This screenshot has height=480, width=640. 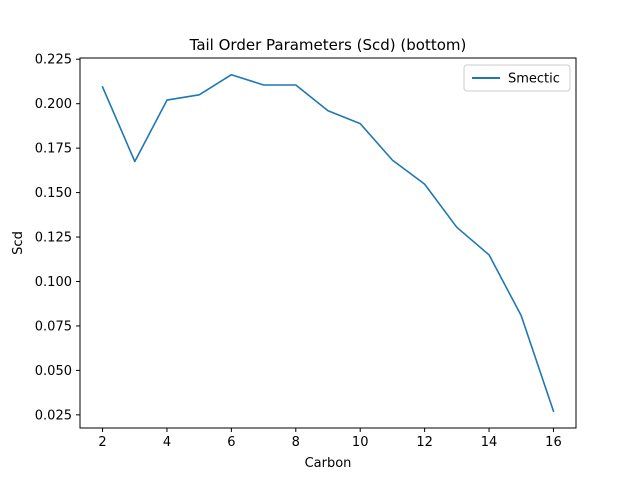 What do you see at coordinates (18, 243) in the screenshot?
I see `y-axis-title: Scd` at bounding box center [18, 243].